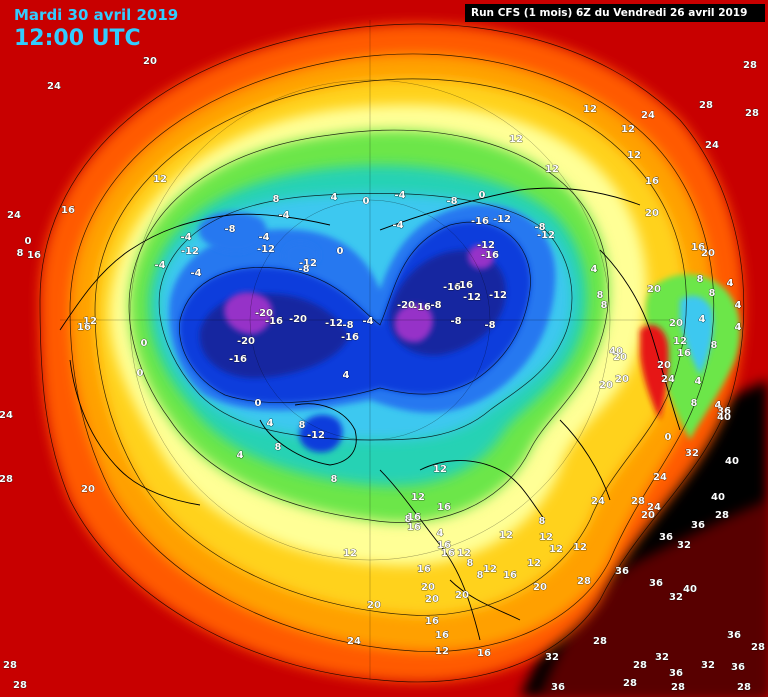 The width and height of the screenshot is (768, 697). I want to click on deep-blue-zone, so click(352, 314).